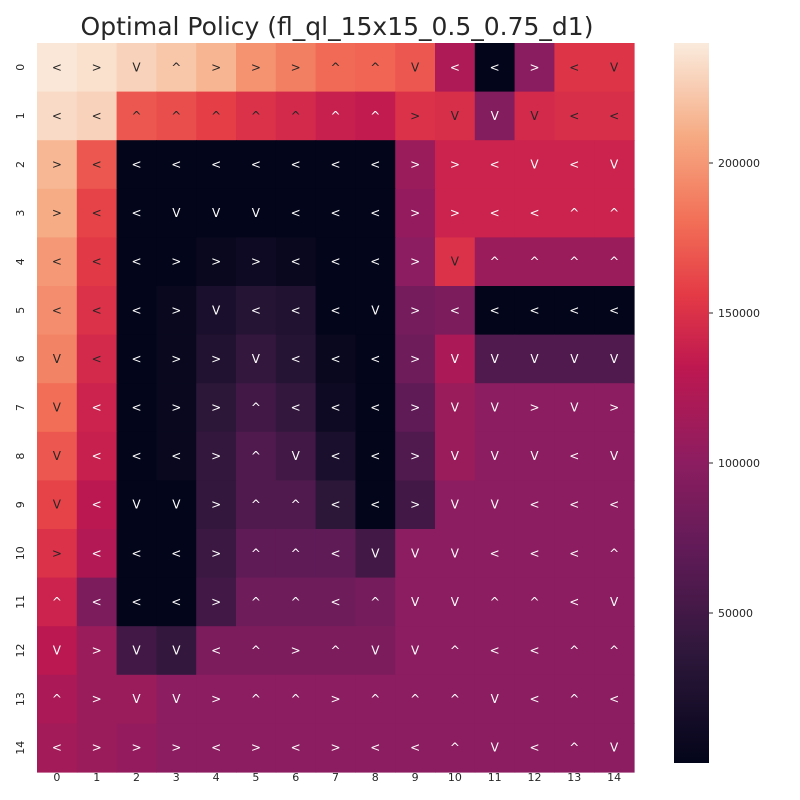 Image resolution: width=800 pixels, height=800 pixels. What do you see at coordinates (136, 777) in the screenshot?
I see `x-tick-label: 2` at bounding box center [136, 777].